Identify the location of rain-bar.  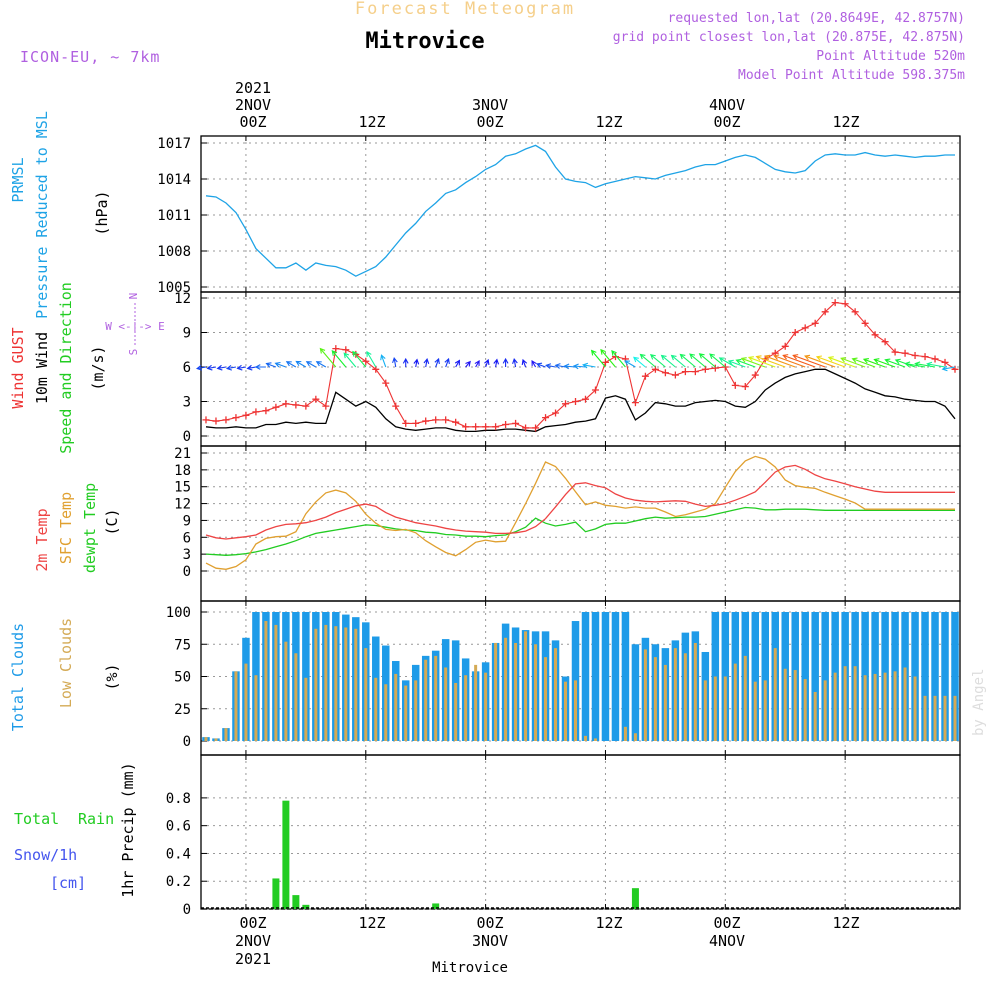
(276, 893).